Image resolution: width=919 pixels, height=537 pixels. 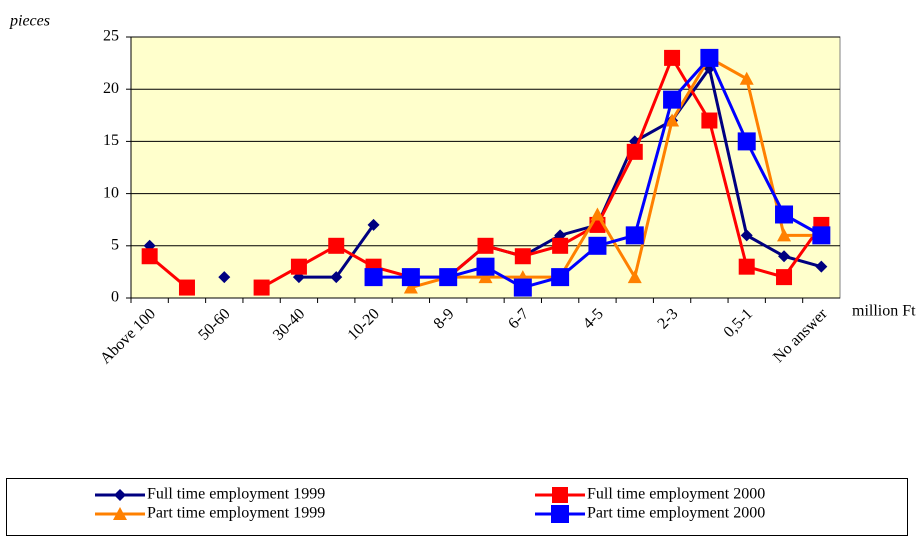 What do you see at coordinates (518, 318) in the screenshot?
I see `x-tick-label: 6-7` at bounding box center [518, 318].